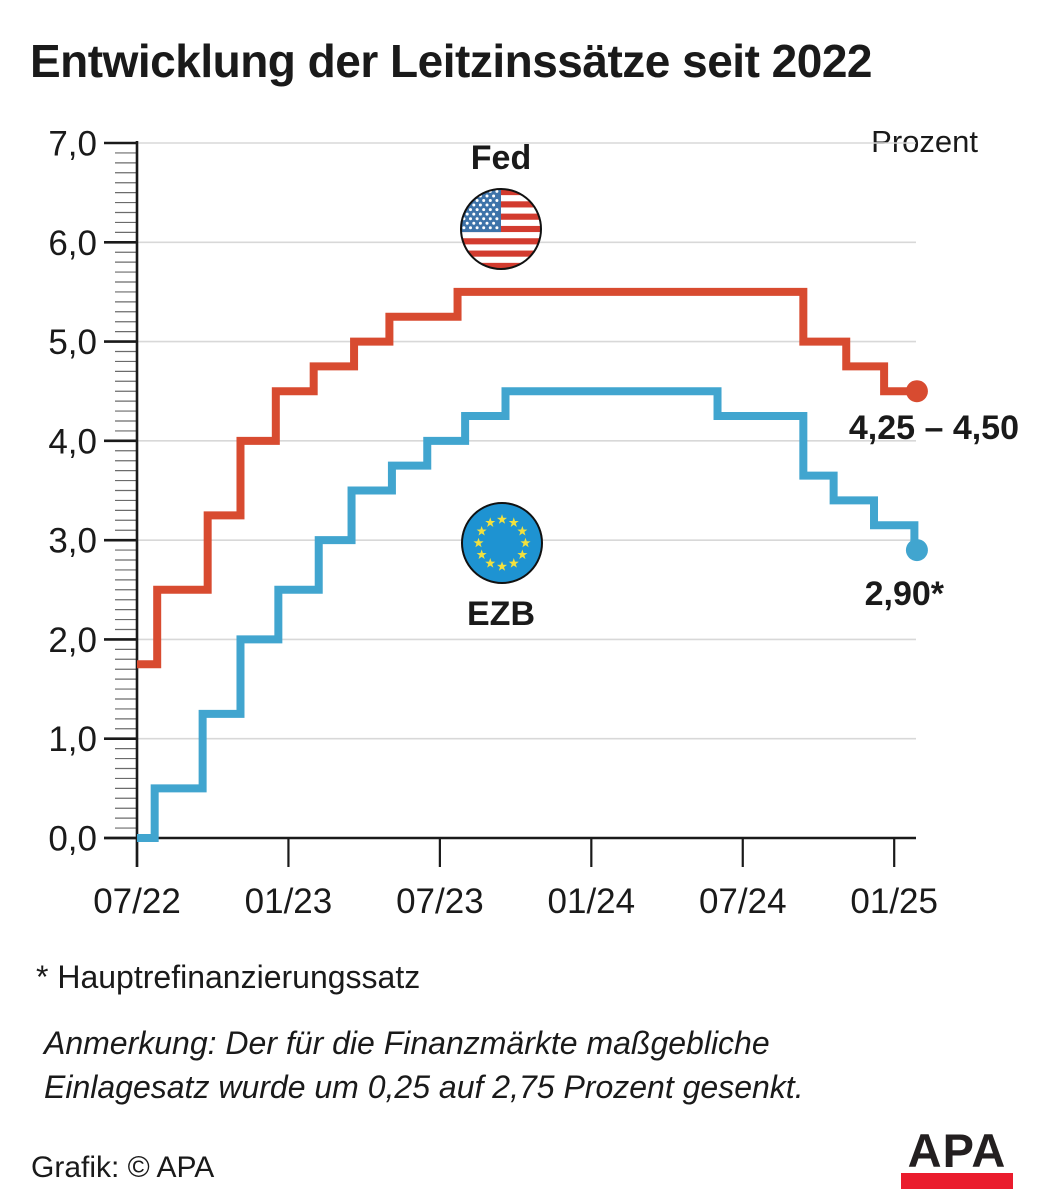 The image size is (1041, 1203). What do you see at coordinates (515, 852) in the screenshot?
I see `x-axis-ticks` at bounding box center [515, 852].